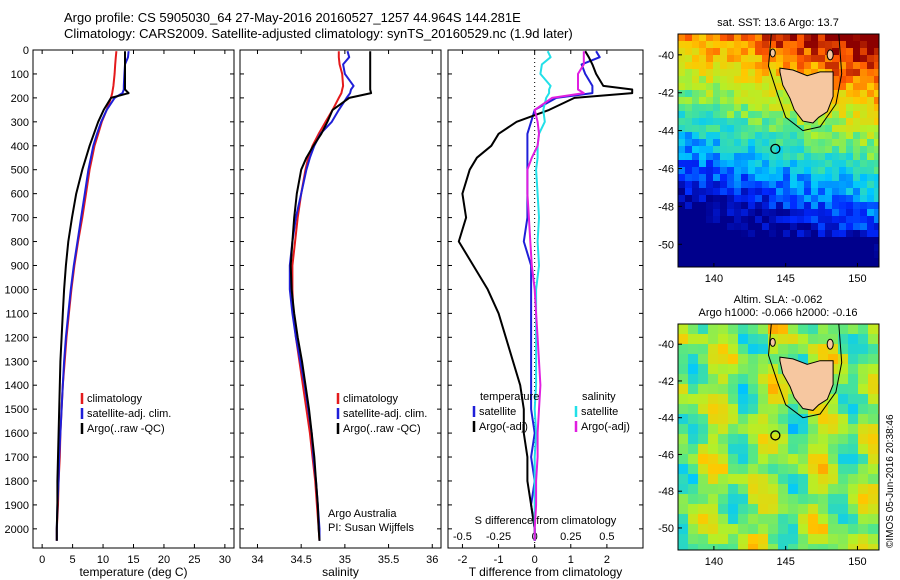 Image resolution: width=900 pixels, height=580 pixels. What do you see at coordinates (115, 399) in the screenshot?
I see `legend-label: climatology` at bounding box center [115, 399].